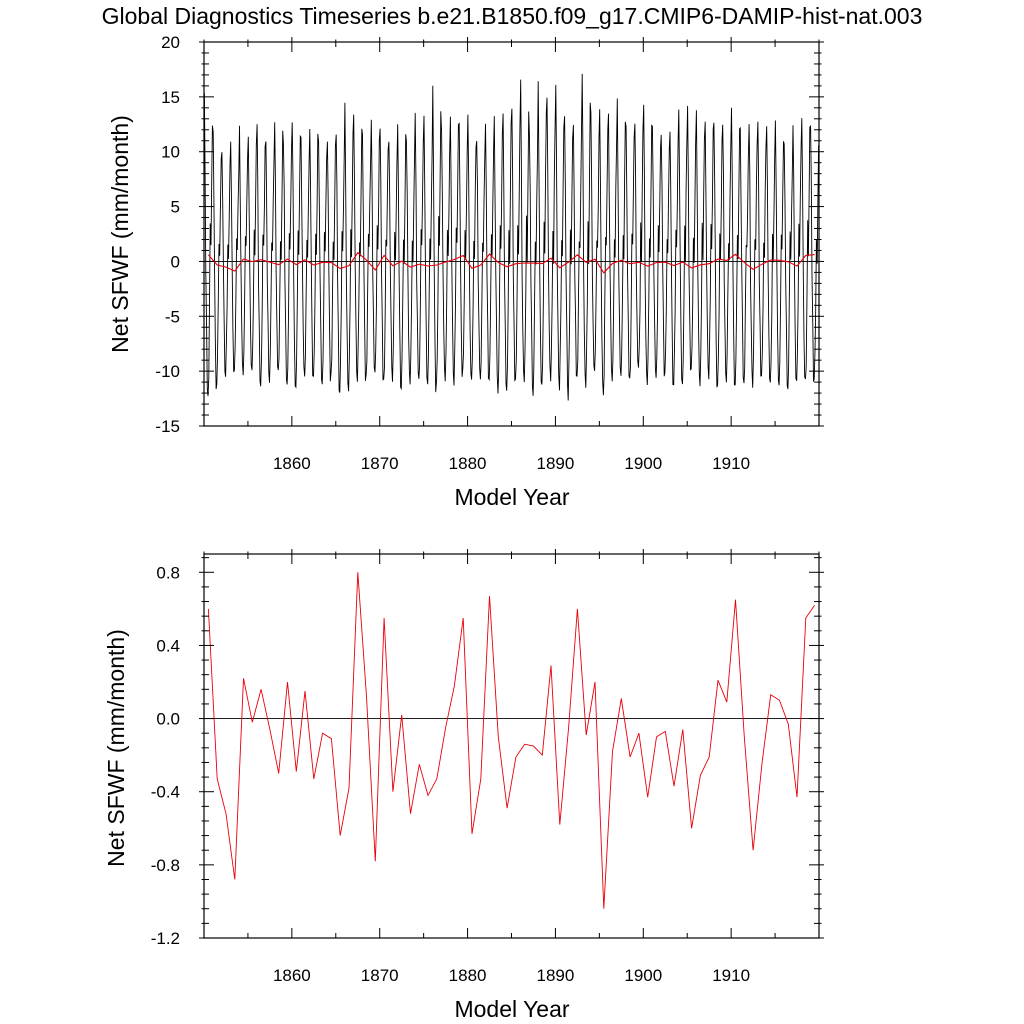 Image resolution: width=1024 pixels, height=1024 pixels. I want to click on top-y-axis-label: Net SFWF (mm/month), so click(120, 234).